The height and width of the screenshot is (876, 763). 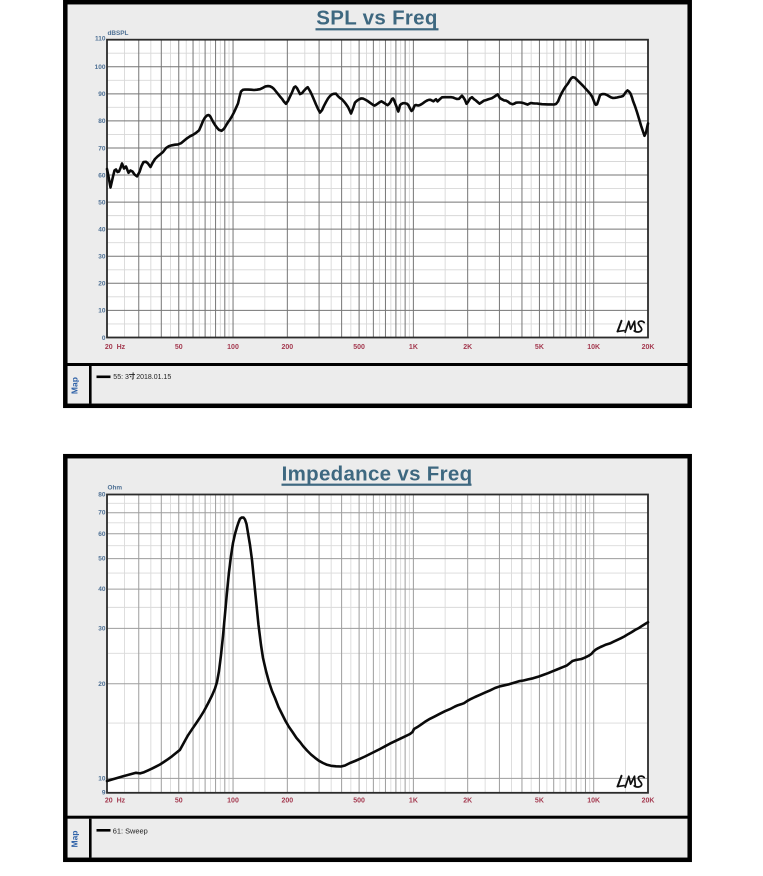 I want to click on svg-text: 110, so click(x=100, y=39).